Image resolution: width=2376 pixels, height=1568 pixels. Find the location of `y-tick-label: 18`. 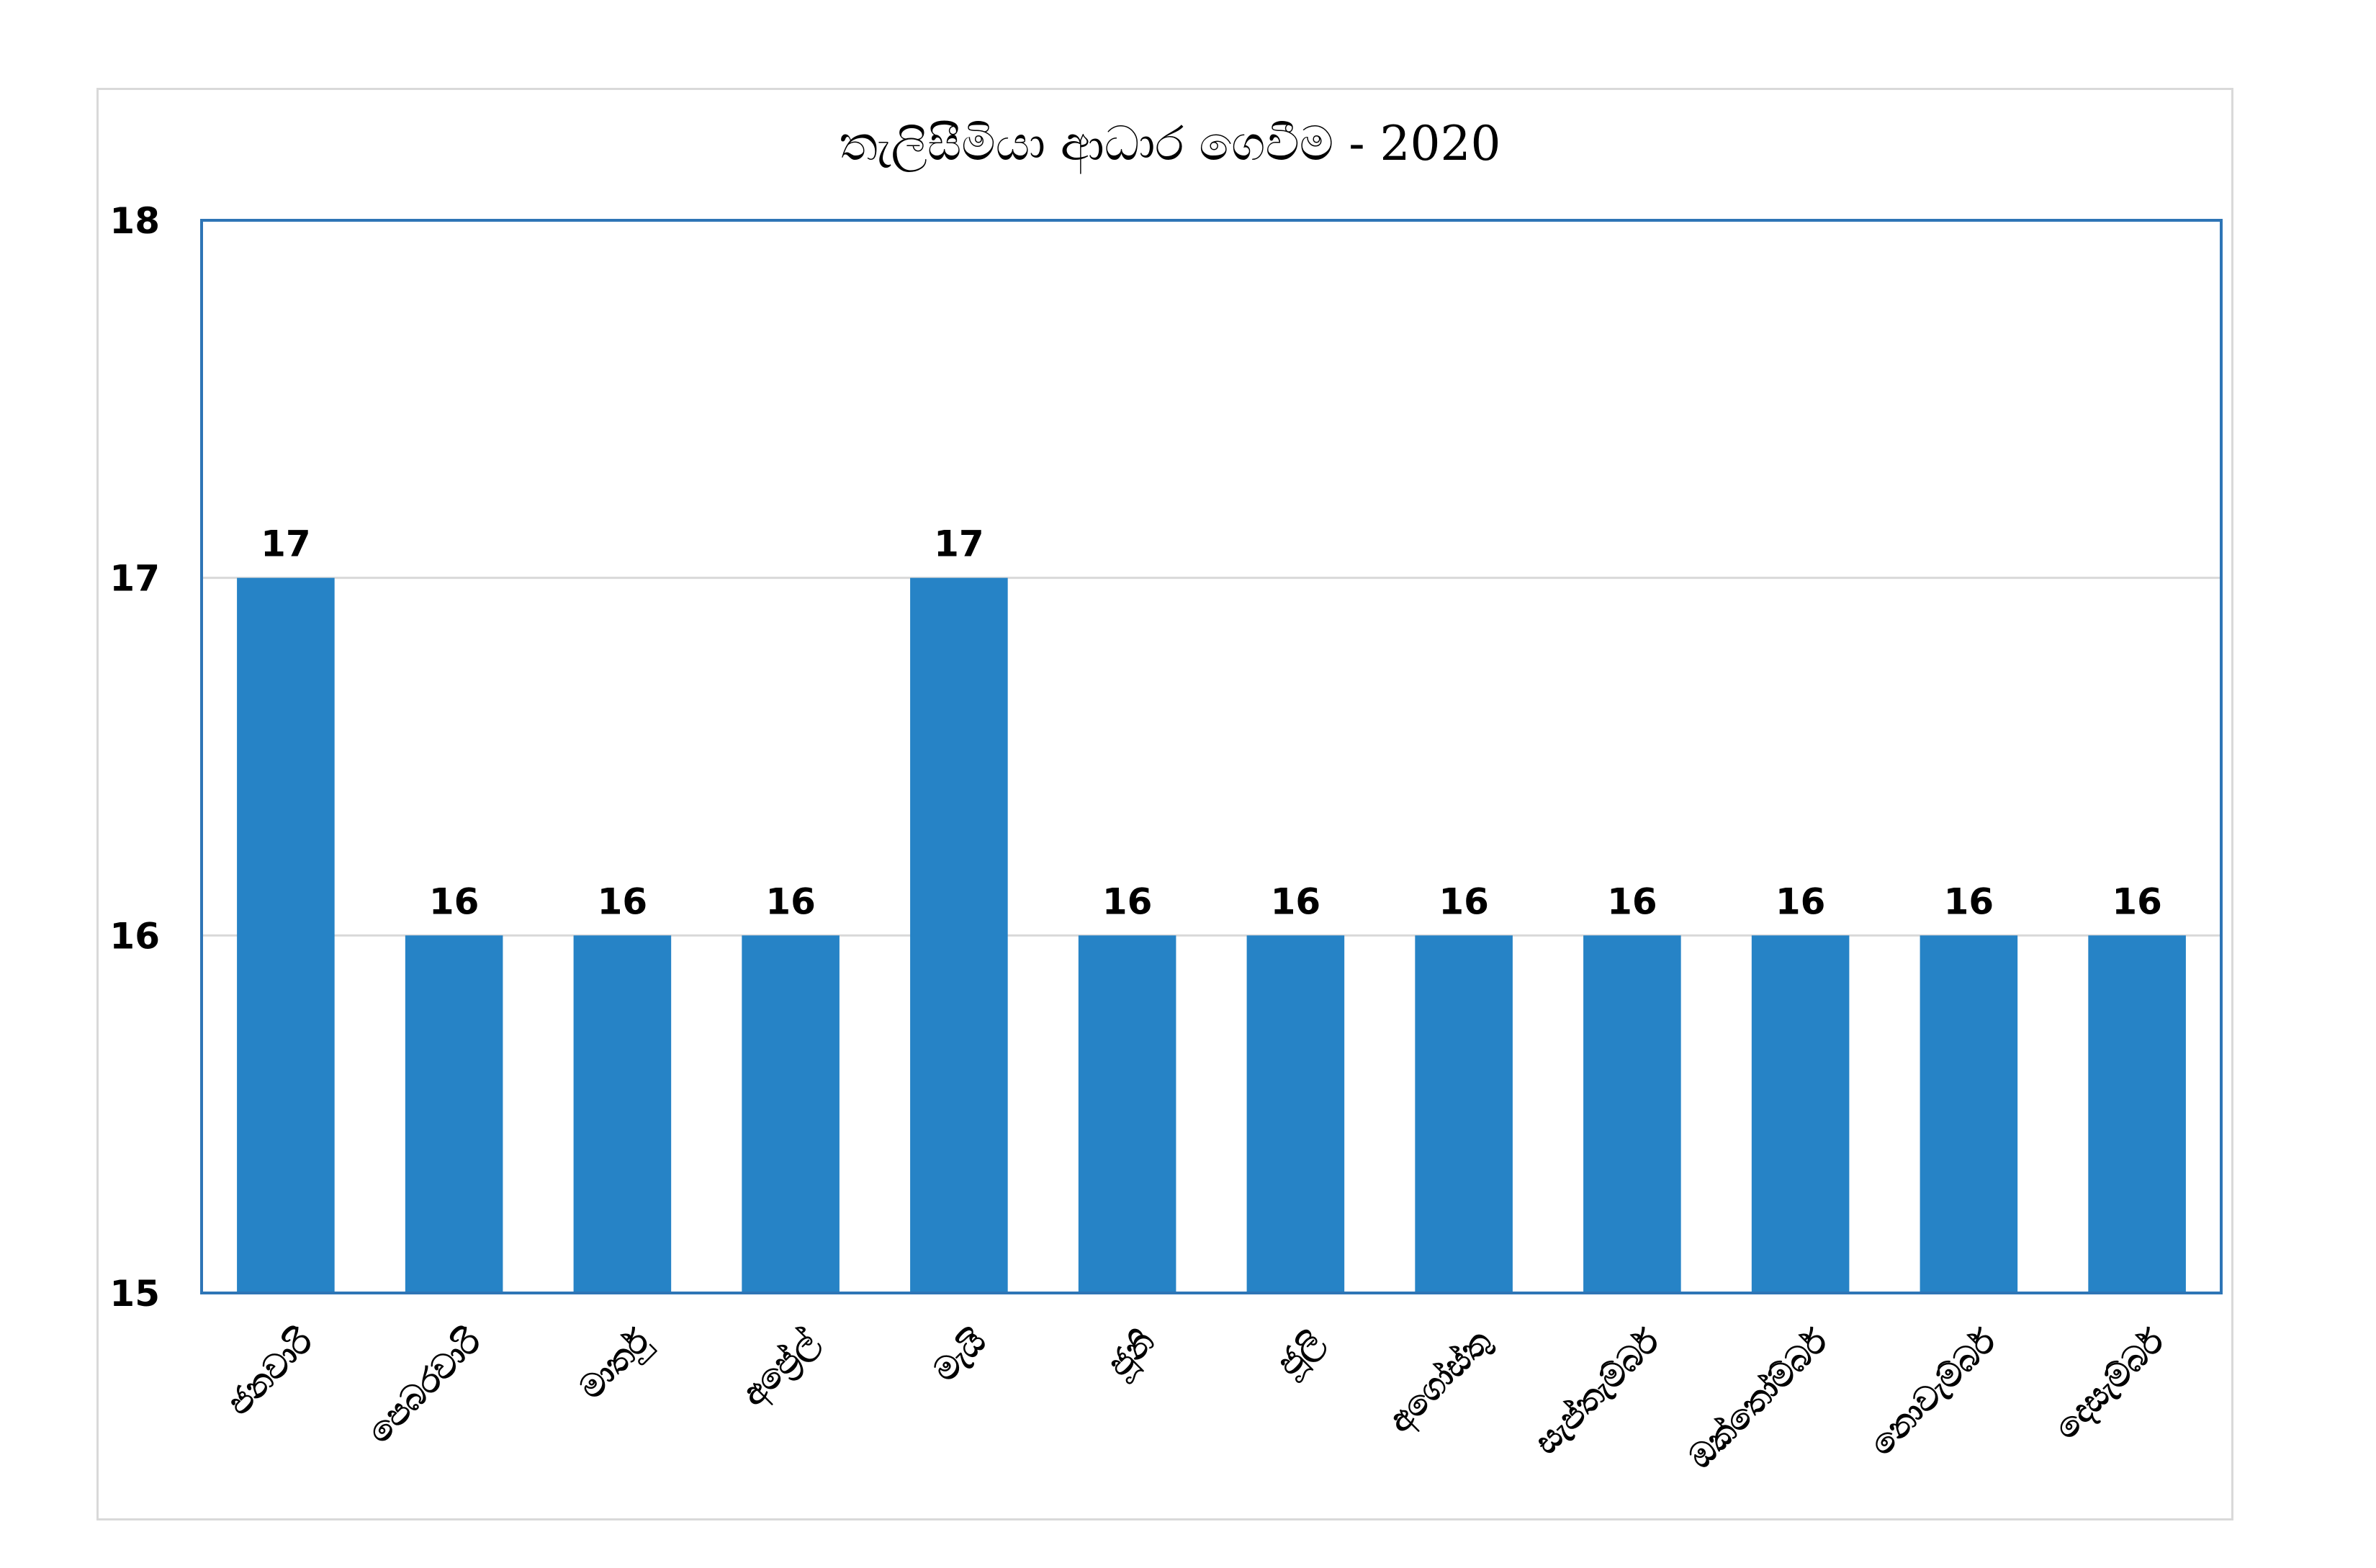

y-tick-label: 18 is located at coordinates (134, 221).